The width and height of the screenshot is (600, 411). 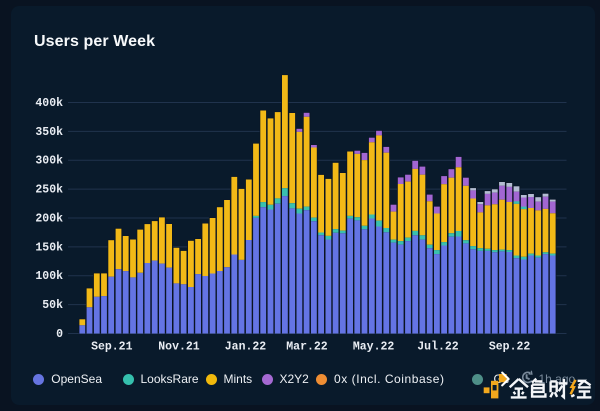 What do you see at coordinates (246, 346) in the screenshot?
I see `svg-text: Jan.22` at bounding box center [246, 346].